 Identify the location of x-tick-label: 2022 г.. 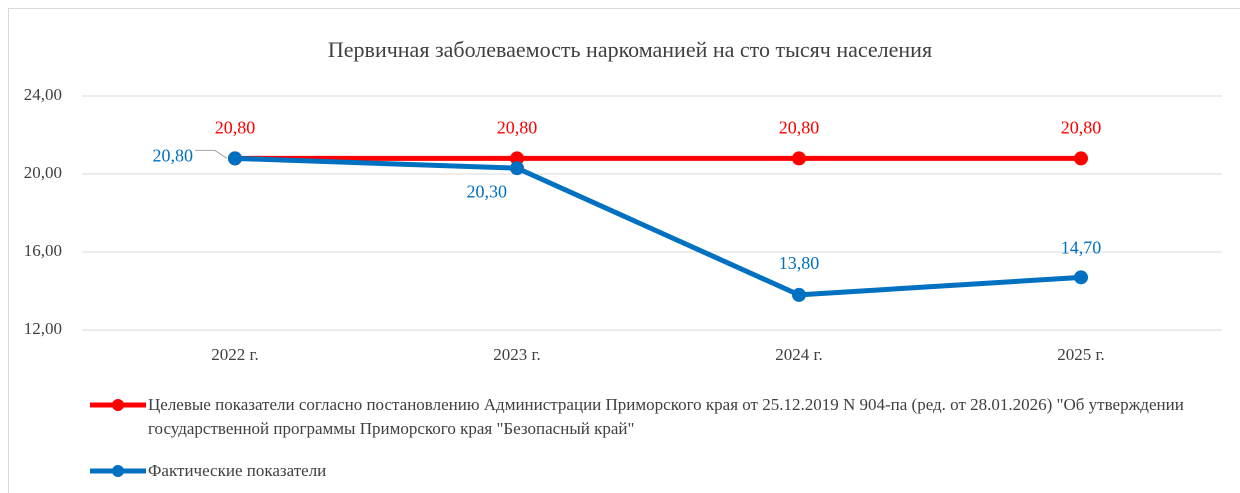
(235, 354).